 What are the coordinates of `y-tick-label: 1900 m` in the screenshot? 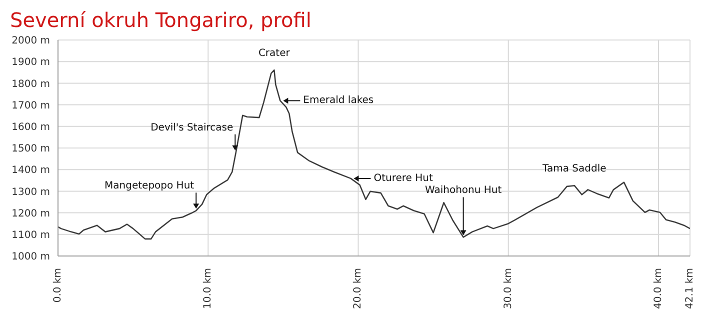 It's located at (31, 62).